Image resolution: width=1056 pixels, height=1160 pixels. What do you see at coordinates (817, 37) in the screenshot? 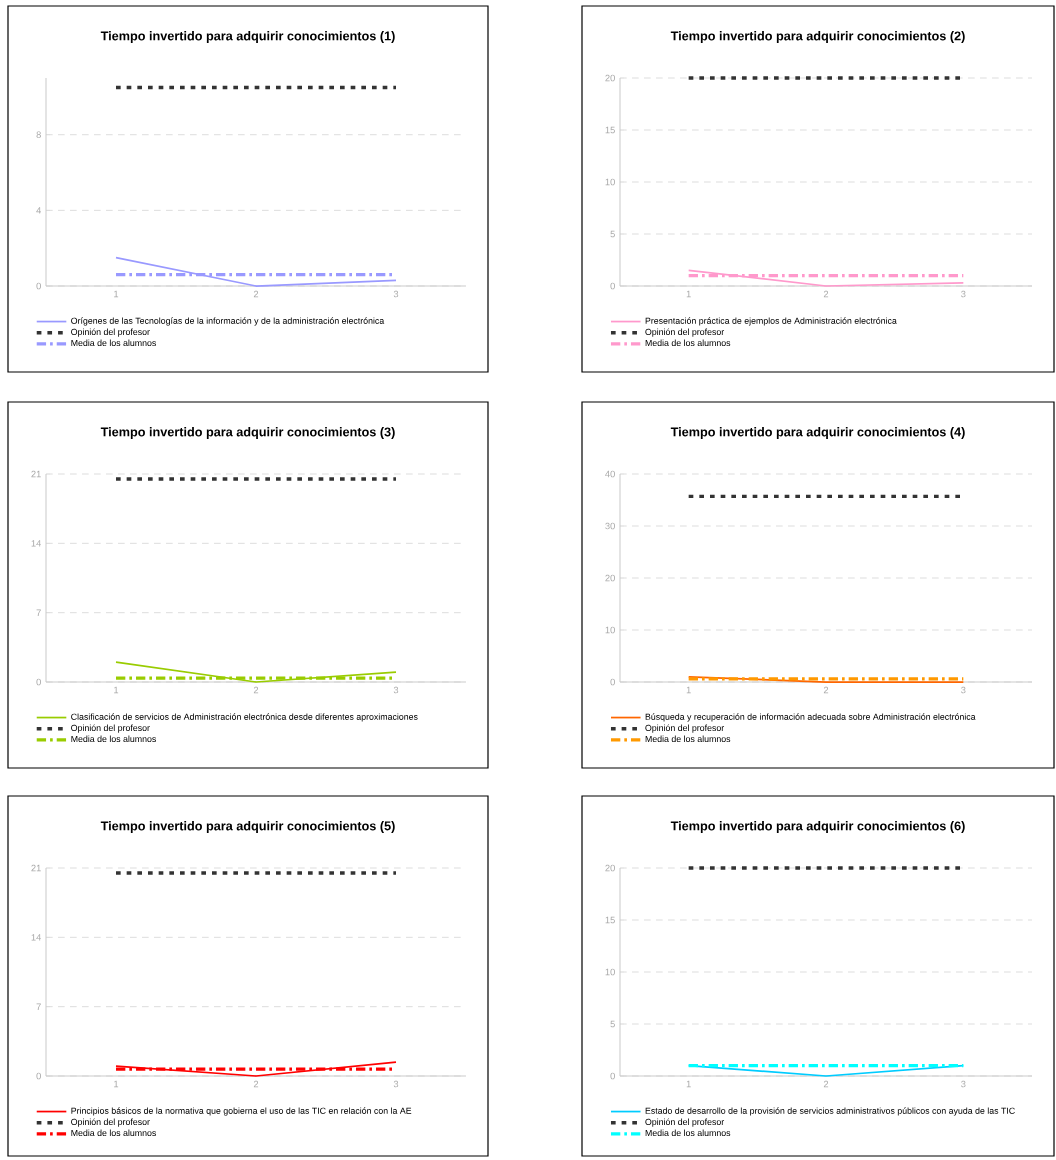
I see `chart-title: Tiempo invertido para adquirir conocimientos (2)` at bounding box center [817, 37].